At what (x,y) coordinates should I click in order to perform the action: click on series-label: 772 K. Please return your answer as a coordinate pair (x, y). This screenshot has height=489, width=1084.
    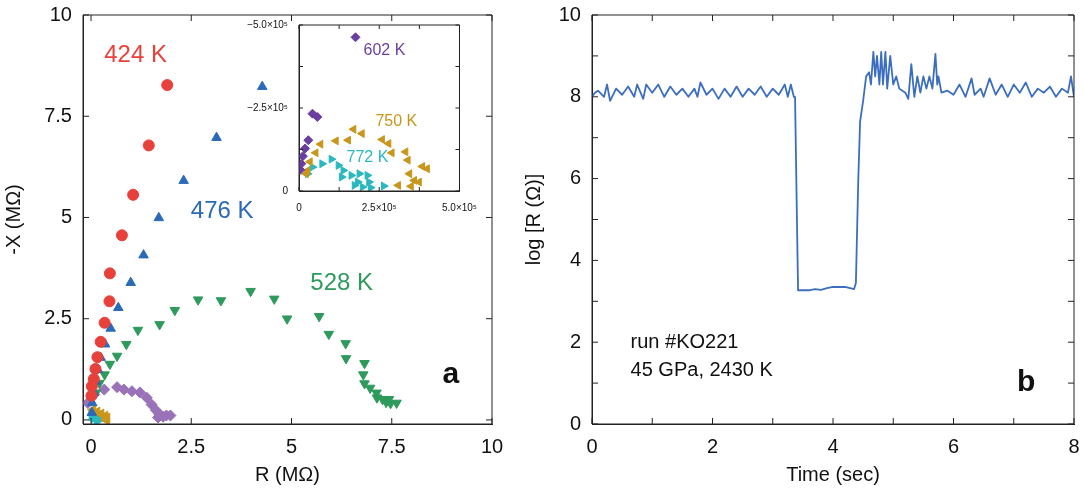
    Looking at the image, I should click on (367, 157).